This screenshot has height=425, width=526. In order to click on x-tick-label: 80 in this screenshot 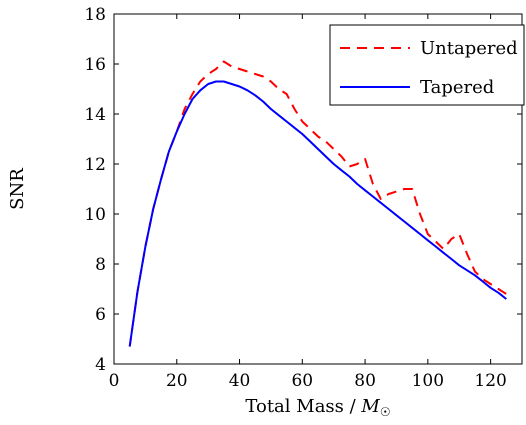, I will do `click(365, 381)`.